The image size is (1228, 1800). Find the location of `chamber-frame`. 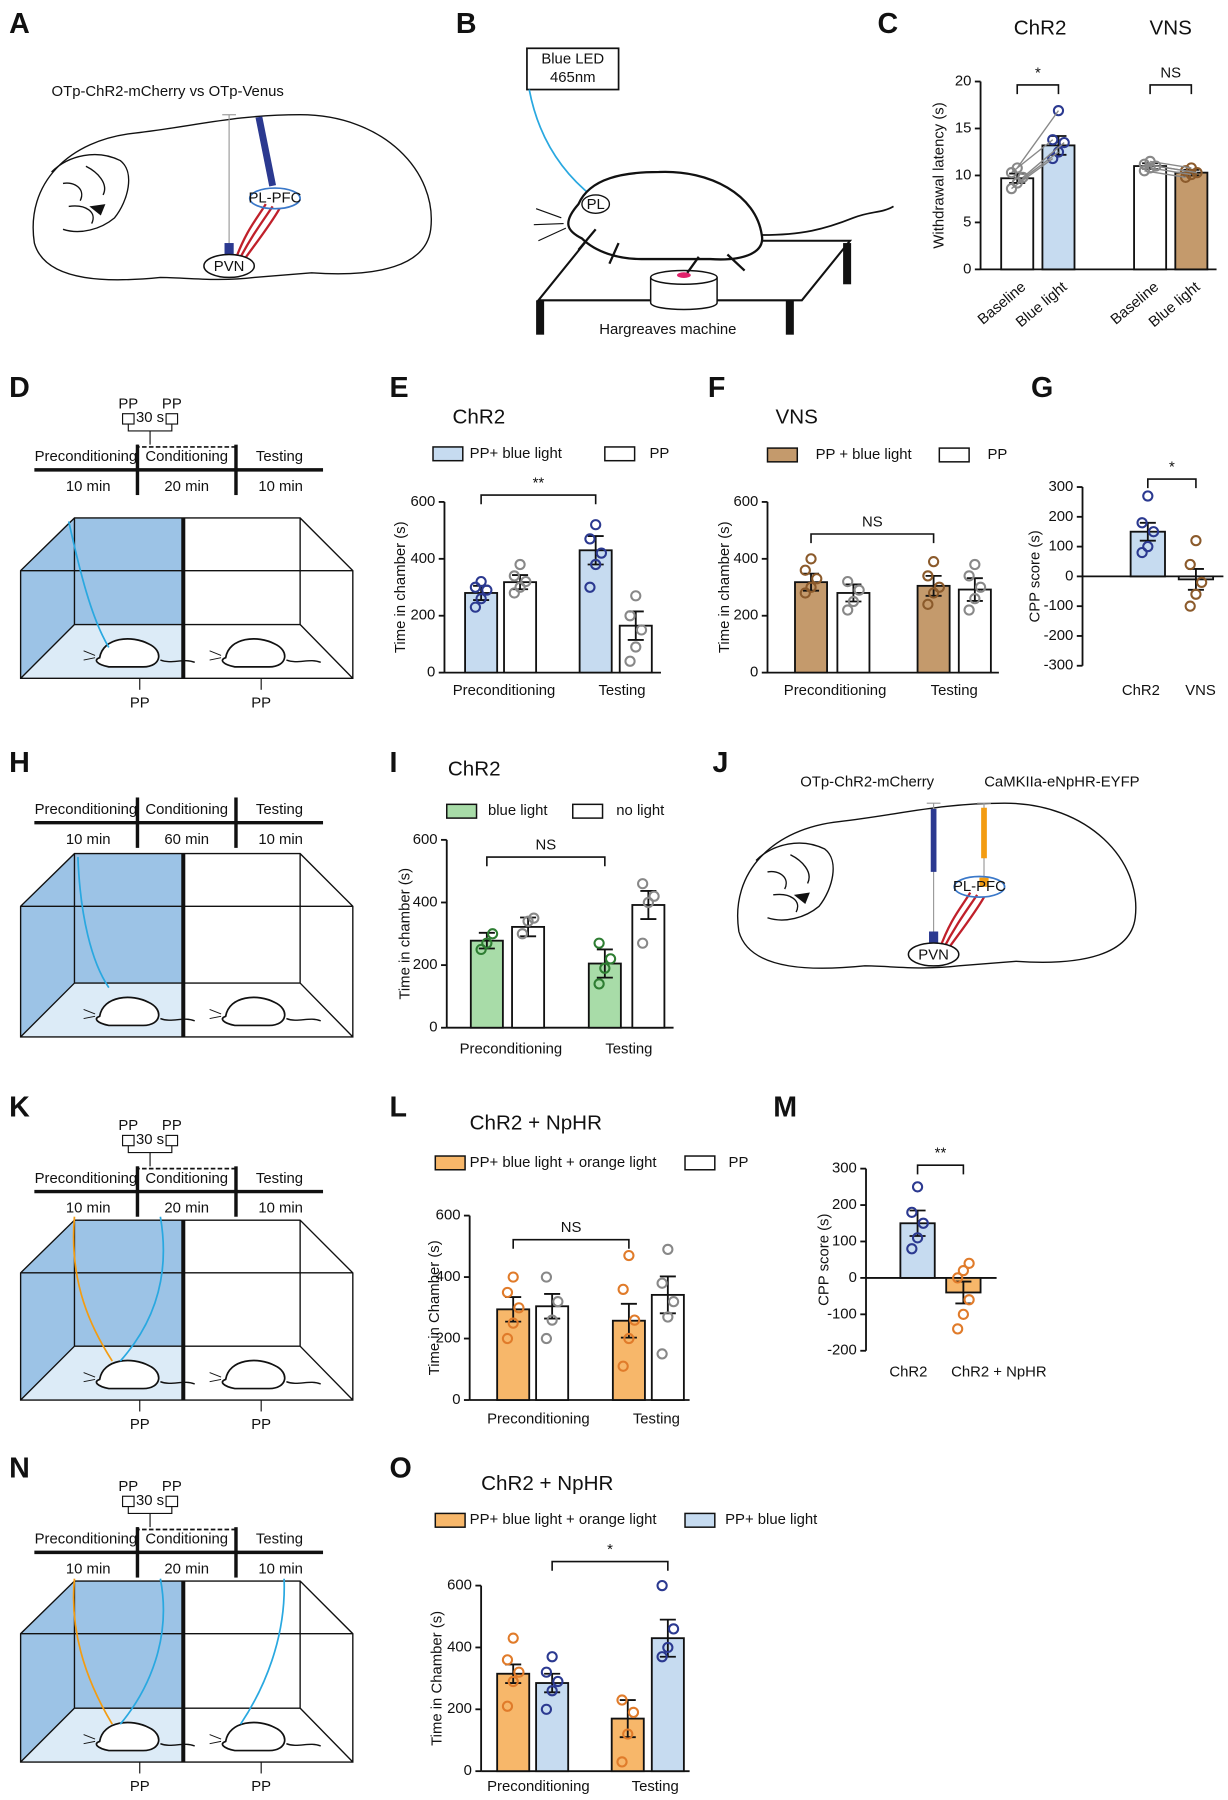

chamber-frame is located at coordinates (186, 945).